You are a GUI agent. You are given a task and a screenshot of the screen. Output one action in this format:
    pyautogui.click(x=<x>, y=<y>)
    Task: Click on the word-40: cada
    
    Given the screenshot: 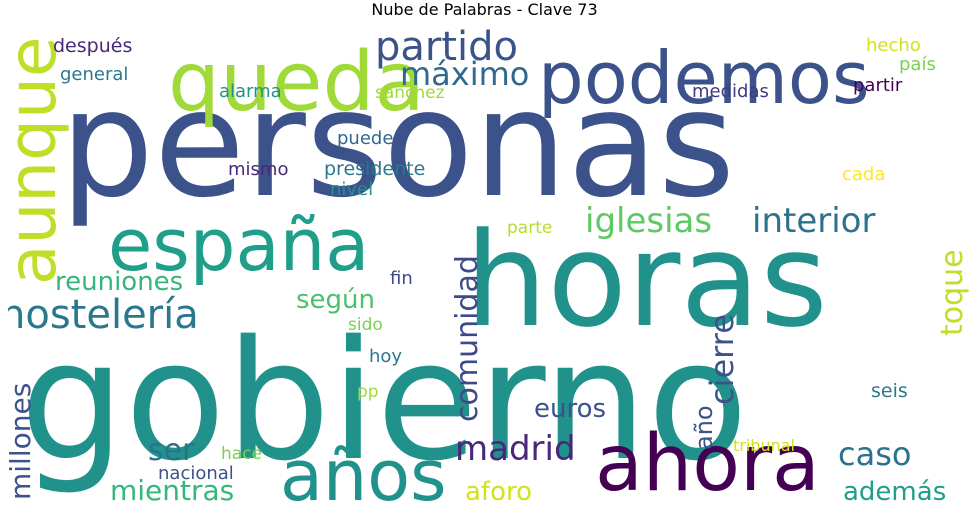 What is the action you would take?
    pyautogui.click(x=863, y=174)
    